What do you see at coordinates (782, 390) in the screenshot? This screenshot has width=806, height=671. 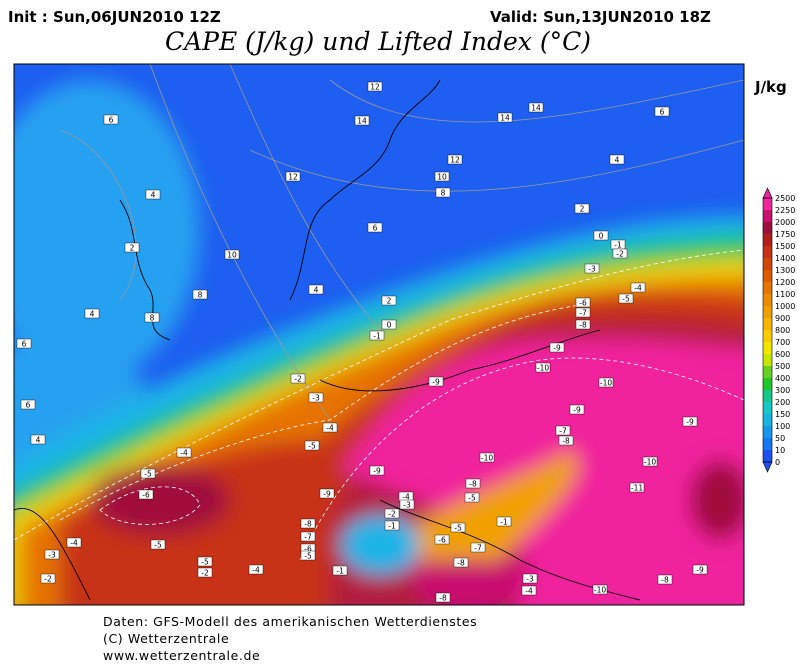 I see `colorbar-label: 300` at bounding box center [782, 390].